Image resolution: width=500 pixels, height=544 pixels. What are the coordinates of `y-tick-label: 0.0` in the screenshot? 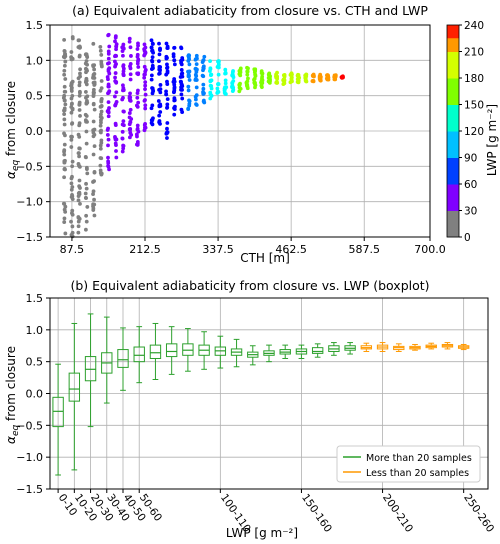 It's located at (35, 131).